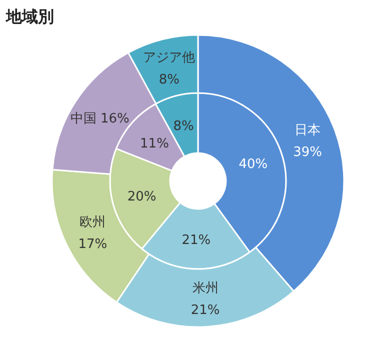 This screenshot has height=342, width=370. What do you see at coordinates (29, 16) in the screenshot?
I see `chart-title: 地域別` at bounding box center [29, 16].